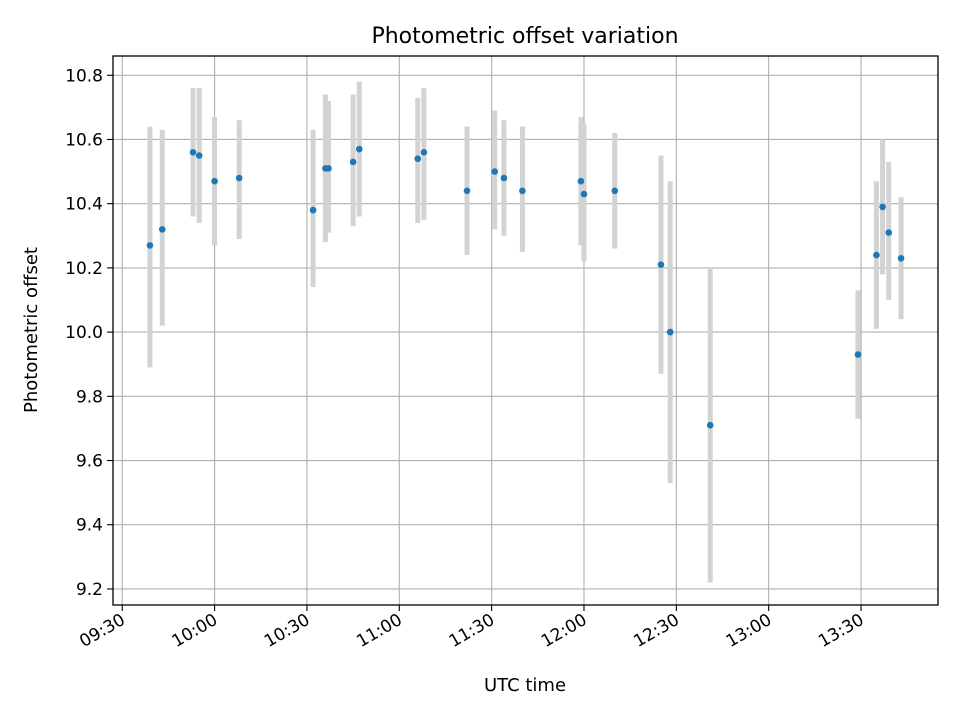 The width and height of the screenshot is (960, 720). I want to click on x-tick-label: 10:00, so click(195, 631).